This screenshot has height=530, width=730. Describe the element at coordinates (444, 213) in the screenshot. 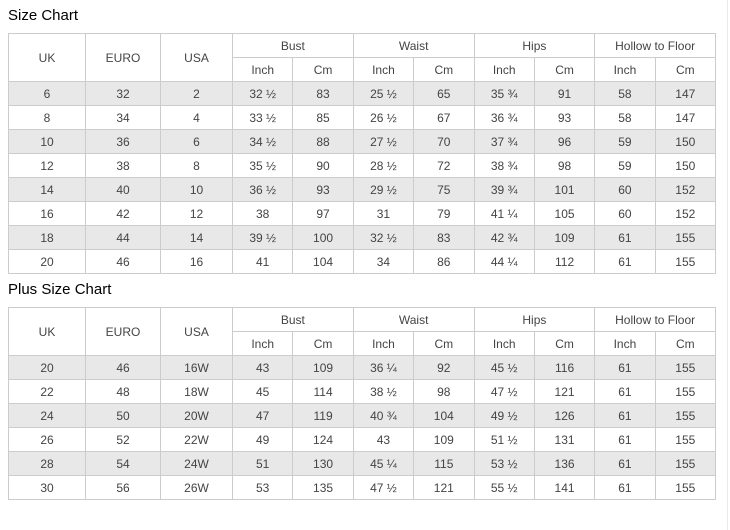

I see `table-cell: 79` at that location.